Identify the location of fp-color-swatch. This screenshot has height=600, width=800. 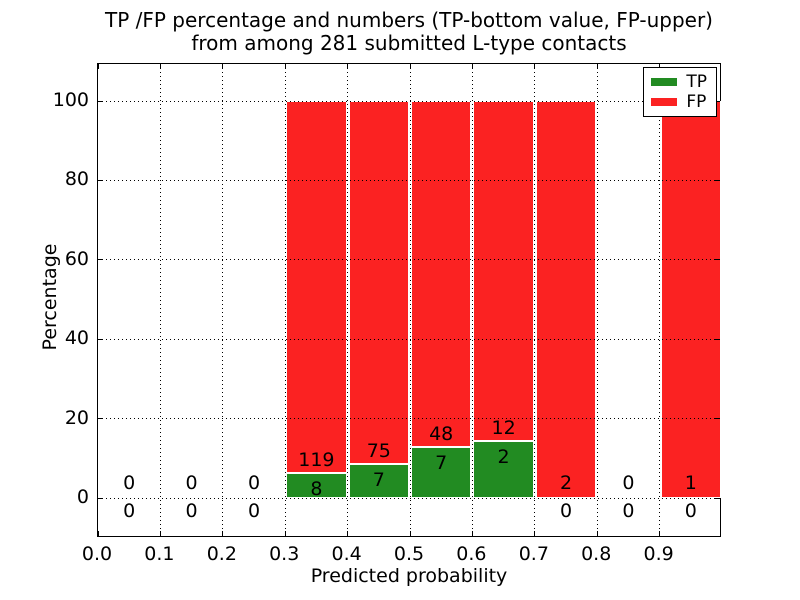
(664, 102).